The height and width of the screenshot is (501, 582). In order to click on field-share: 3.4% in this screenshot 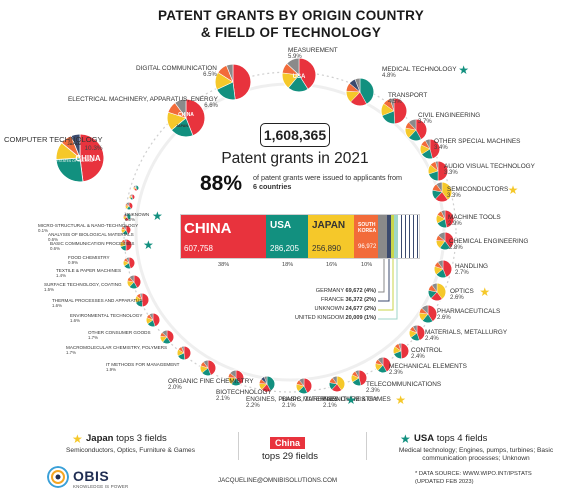, I will do `click(441, 148)`.